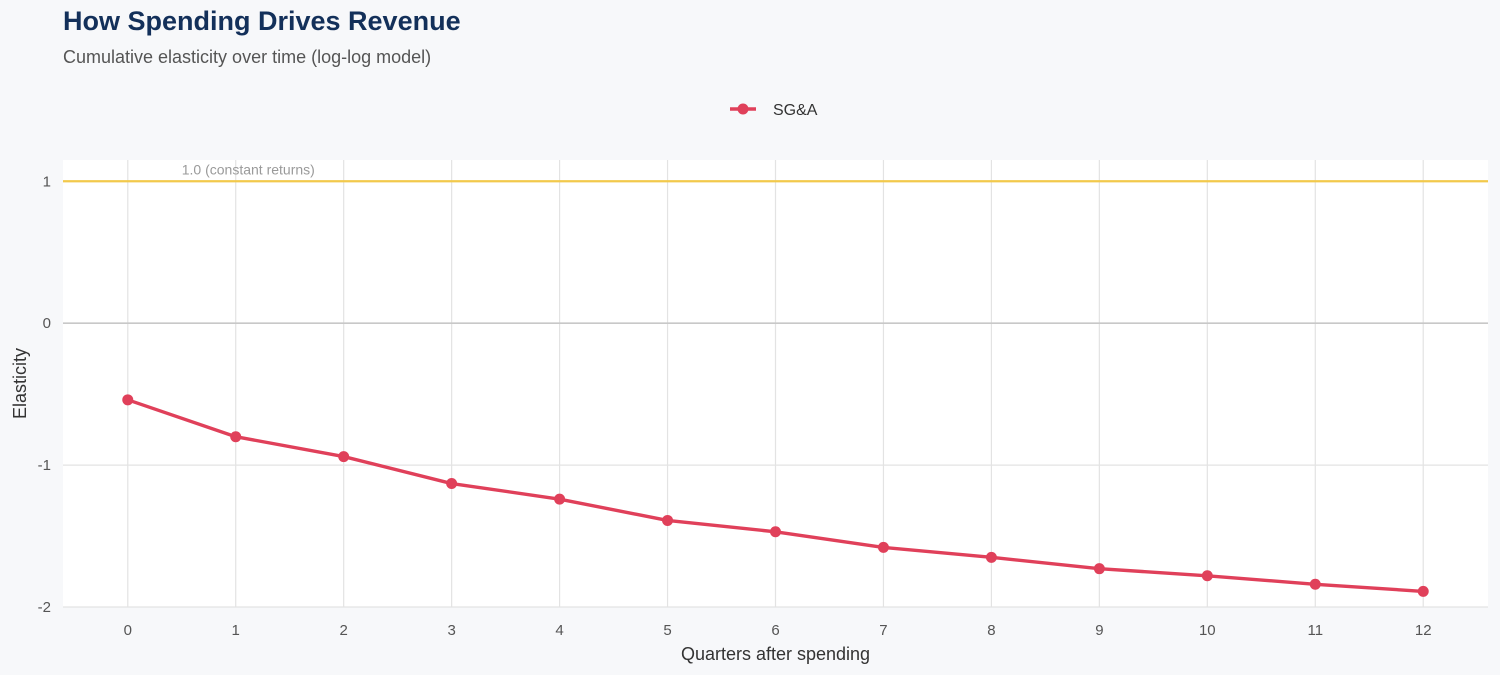  I want to click on y-axis-title: Elasticity, so click(20, 383).